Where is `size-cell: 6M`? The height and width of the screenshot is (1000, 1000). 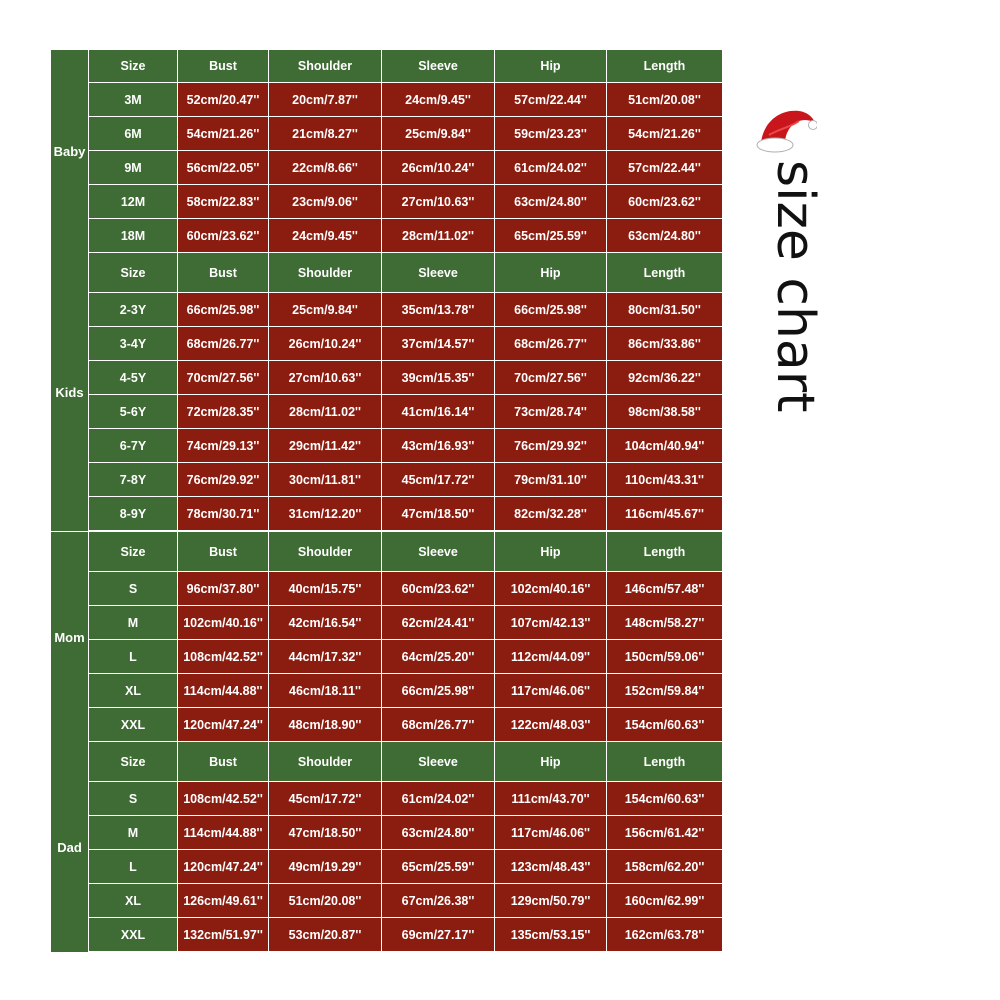
size-cell: 6M is located at coordinates (133, 133).